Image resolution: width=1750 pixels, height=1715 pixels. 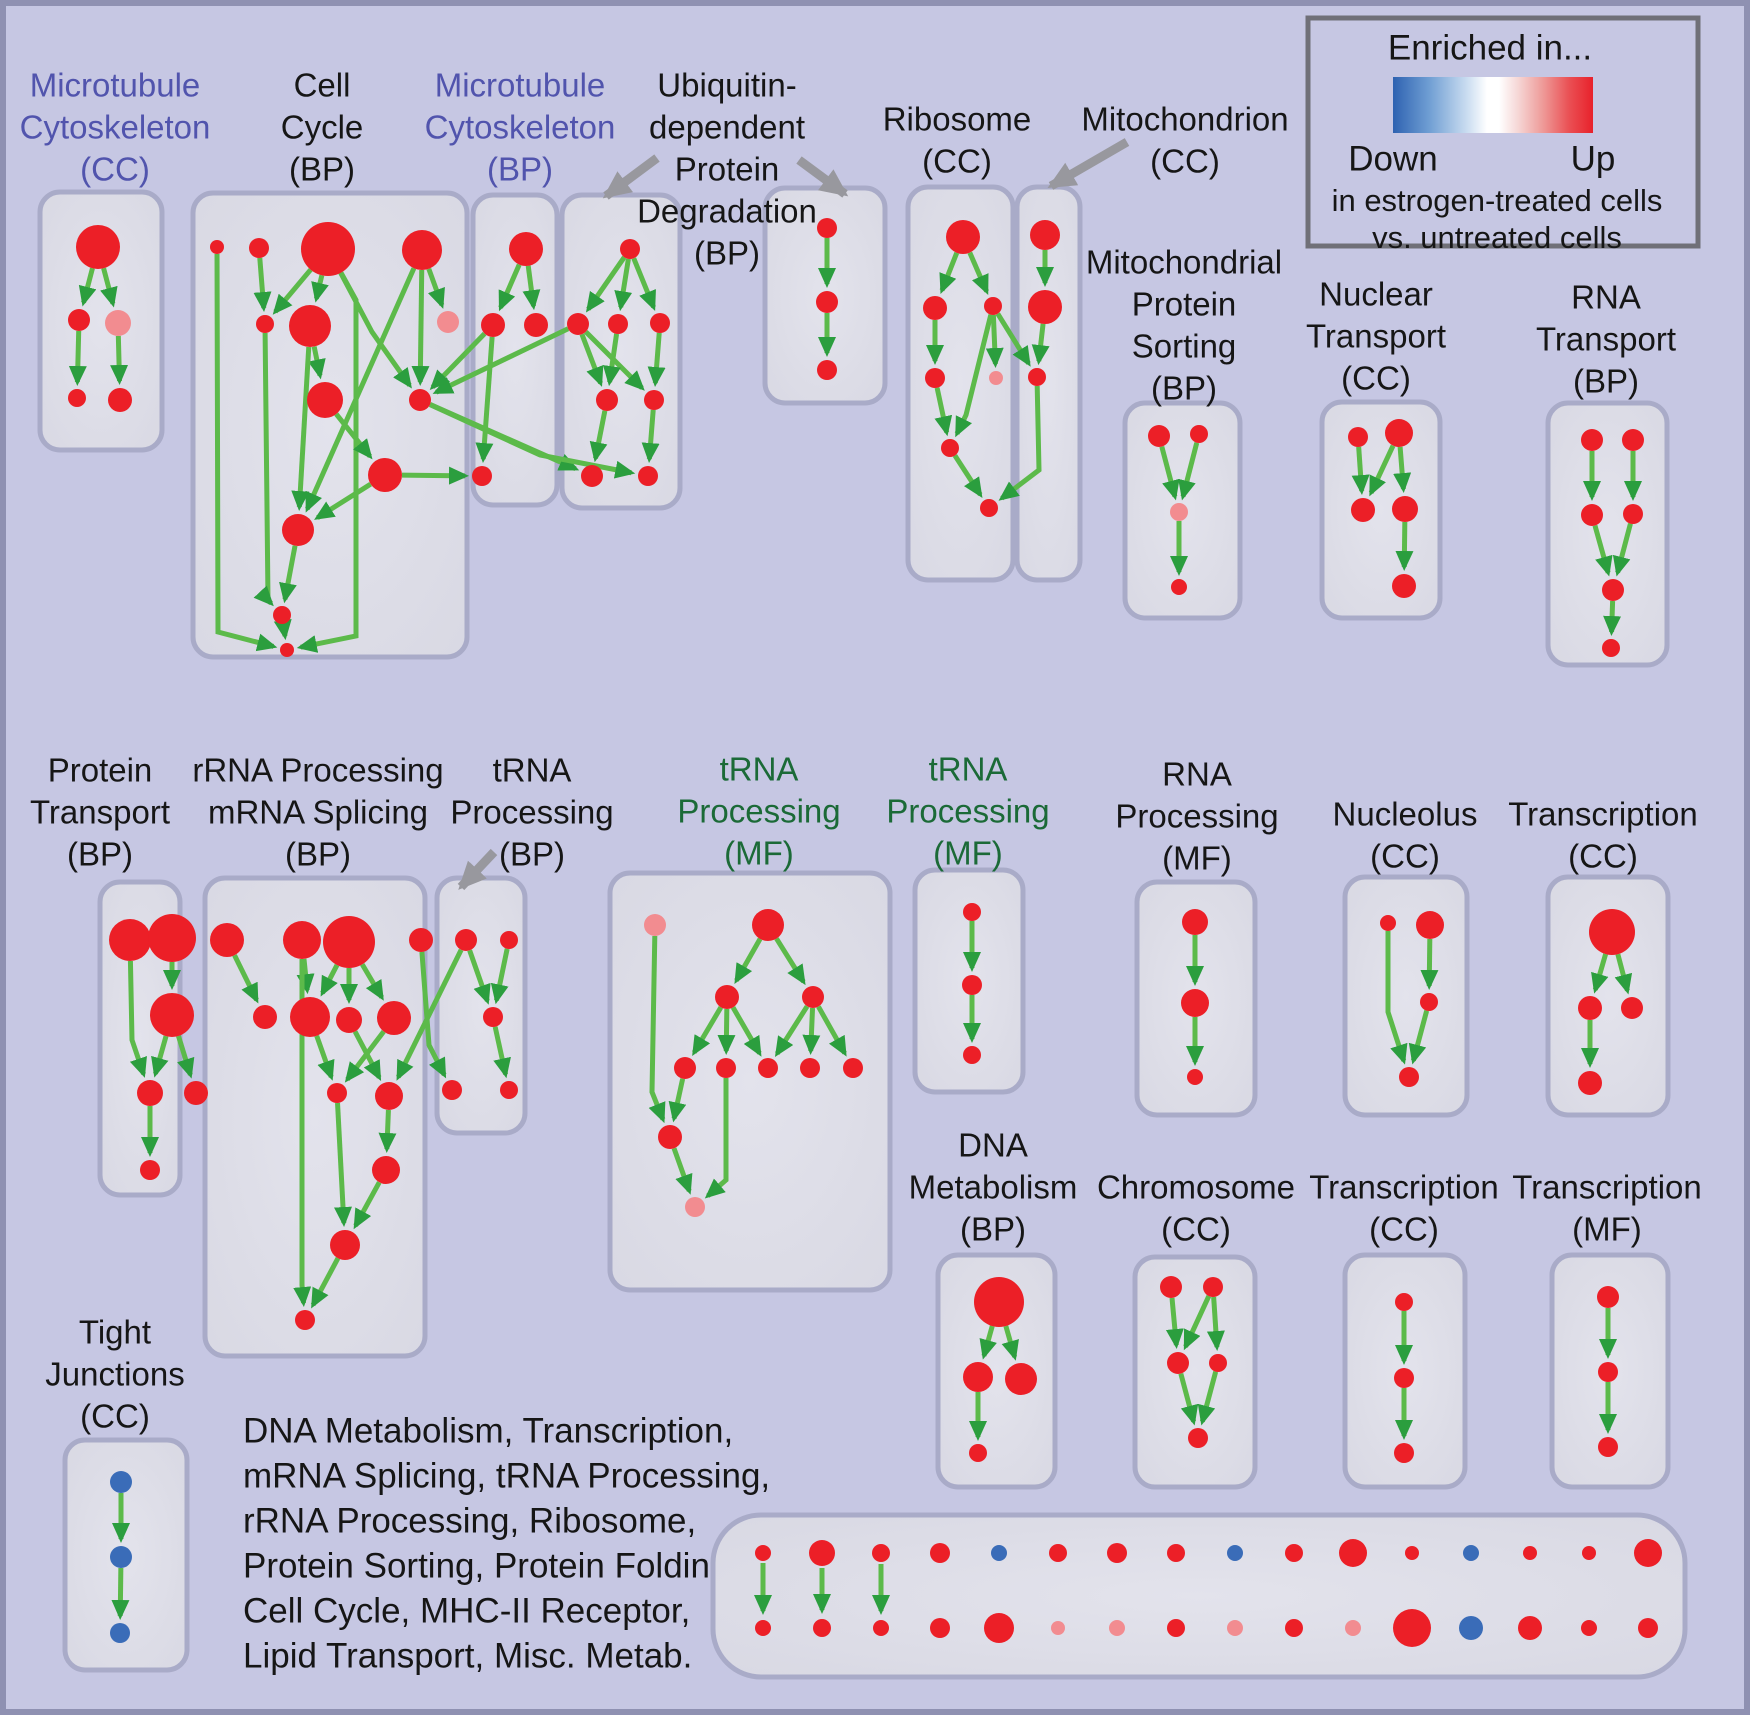 What do you see at coordinates (100, 812) in the screenshot?
I see `group-label-protein-transport-bp: Protein Transport (BP)` at bounding box center [100, 812].